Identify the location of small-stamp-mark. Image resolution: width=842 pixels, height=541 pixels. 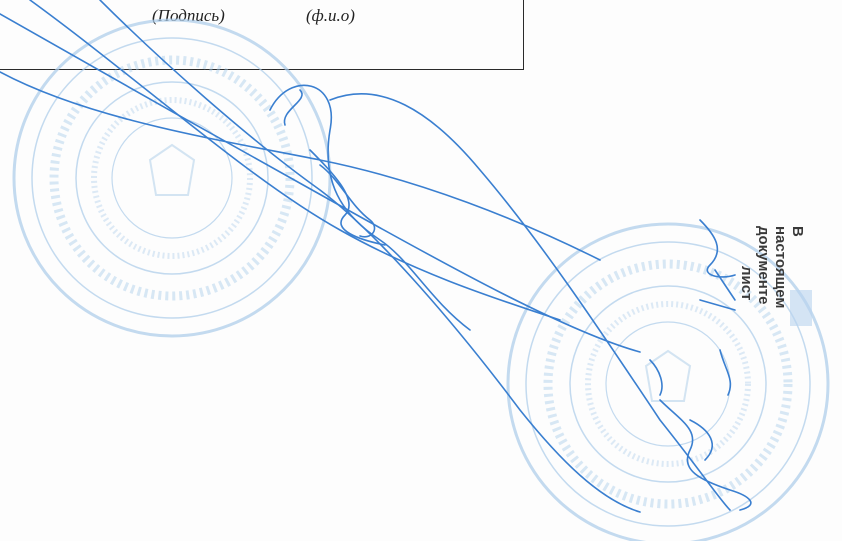
(801, 308).